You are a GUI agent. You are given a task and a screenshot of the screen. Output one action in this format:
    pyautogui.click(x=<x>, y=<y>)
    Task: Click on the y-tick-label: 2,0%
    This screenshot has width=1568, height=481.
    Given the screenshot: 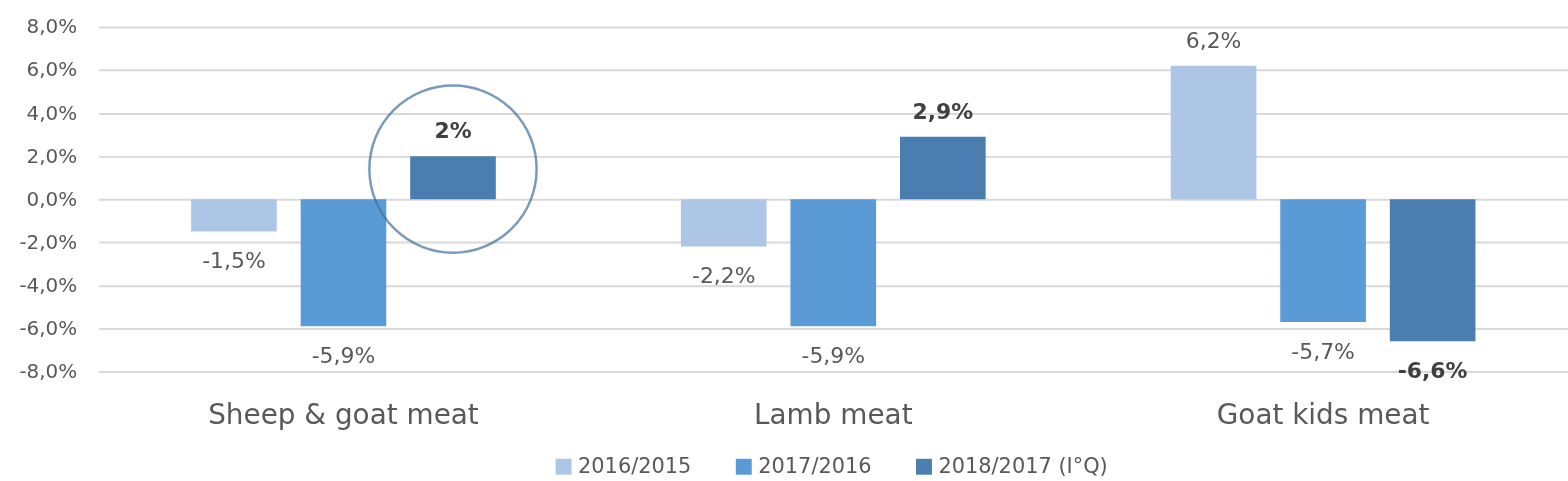 What is the action you would take?
    pyautogui.click(x=52, y=156)
    